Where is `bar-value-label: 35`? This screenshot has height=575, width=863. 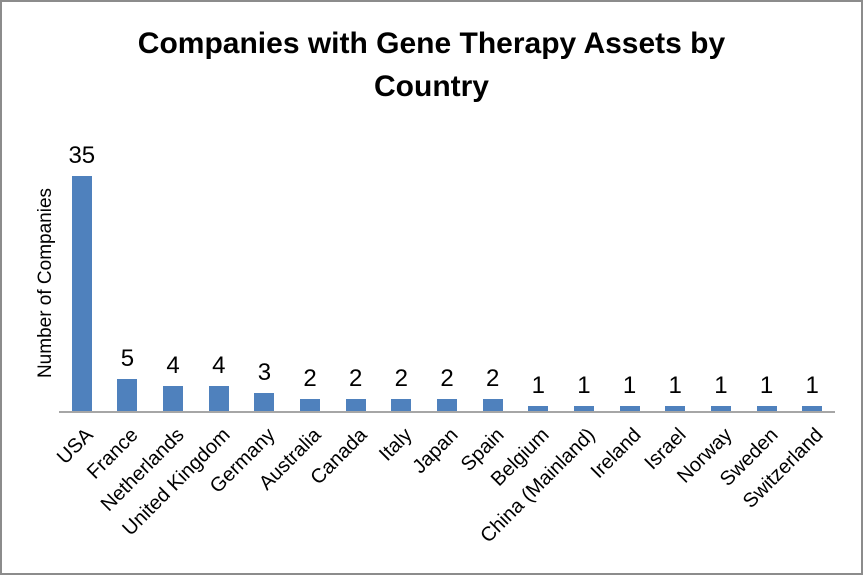
bar-value-label: 35 is located at coordinates (82, 155).